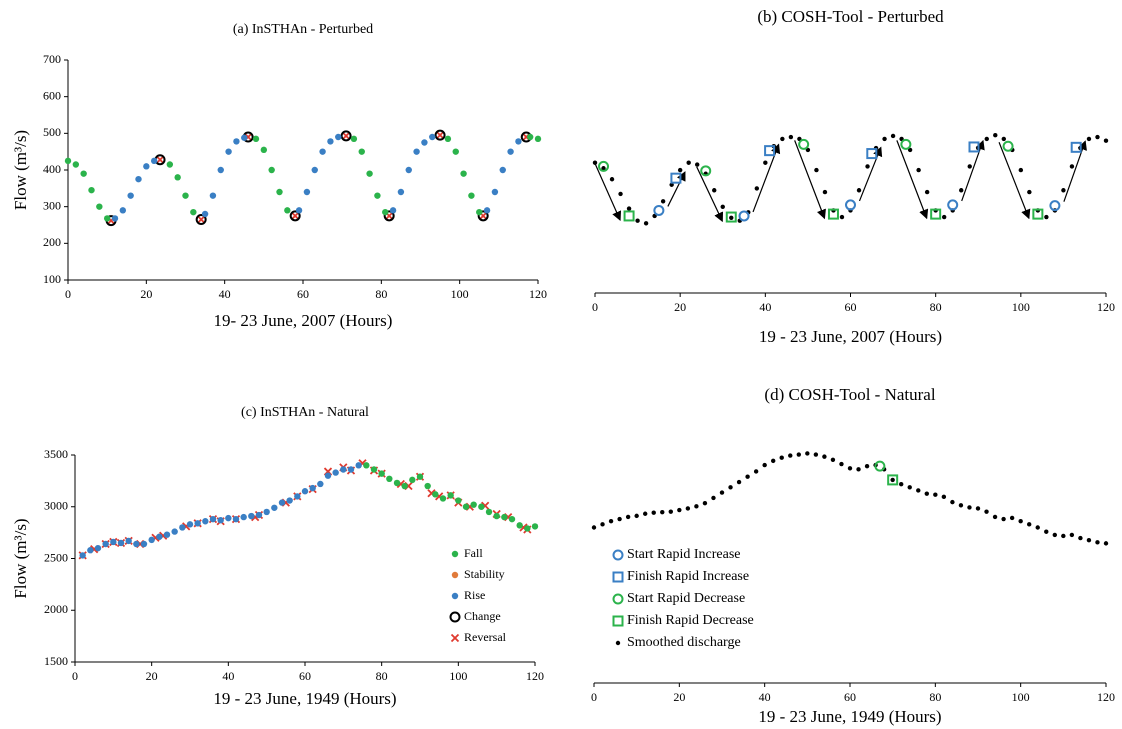 The height and width of the screenshot is (729, 1122). I want to click on y-tick-label: 2000, so click(56, 609).